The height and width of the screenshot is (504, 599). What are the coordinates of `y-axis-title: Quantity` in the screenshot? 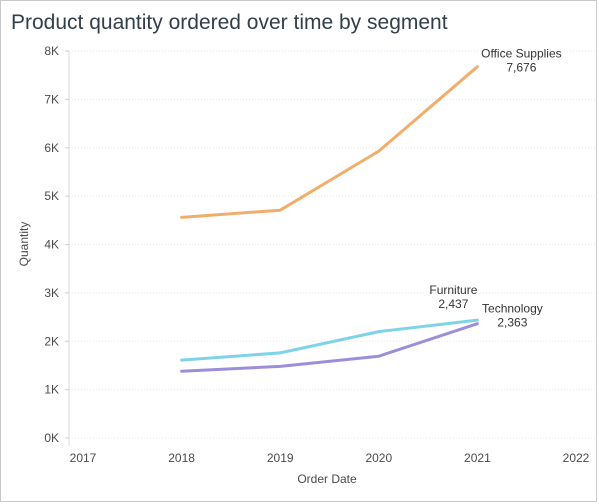 It's located at (24, 244).